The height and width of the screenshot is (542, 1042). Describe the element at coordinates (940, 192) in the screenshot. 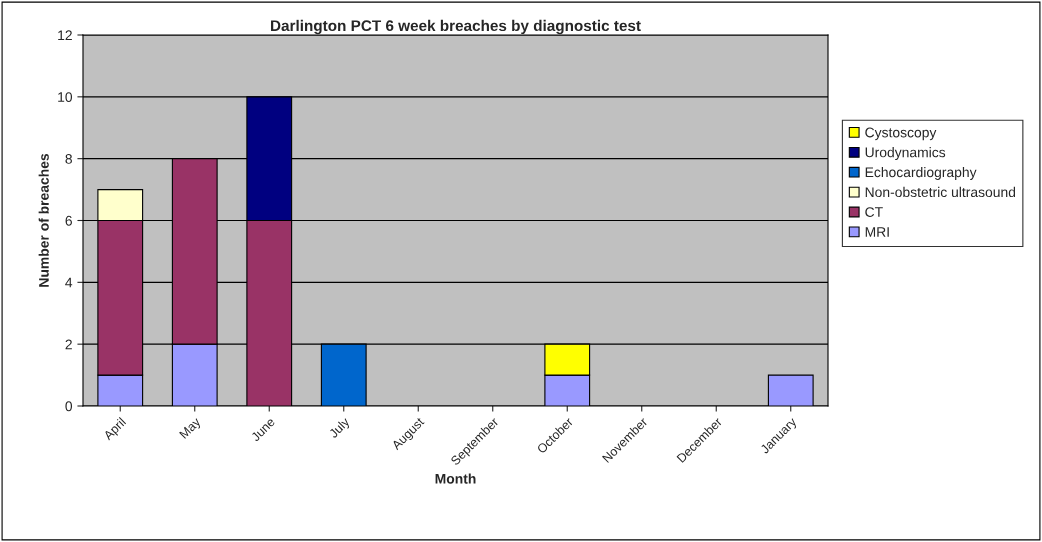

I see `legend-label: Non-obstetric ultrasound` at that location.